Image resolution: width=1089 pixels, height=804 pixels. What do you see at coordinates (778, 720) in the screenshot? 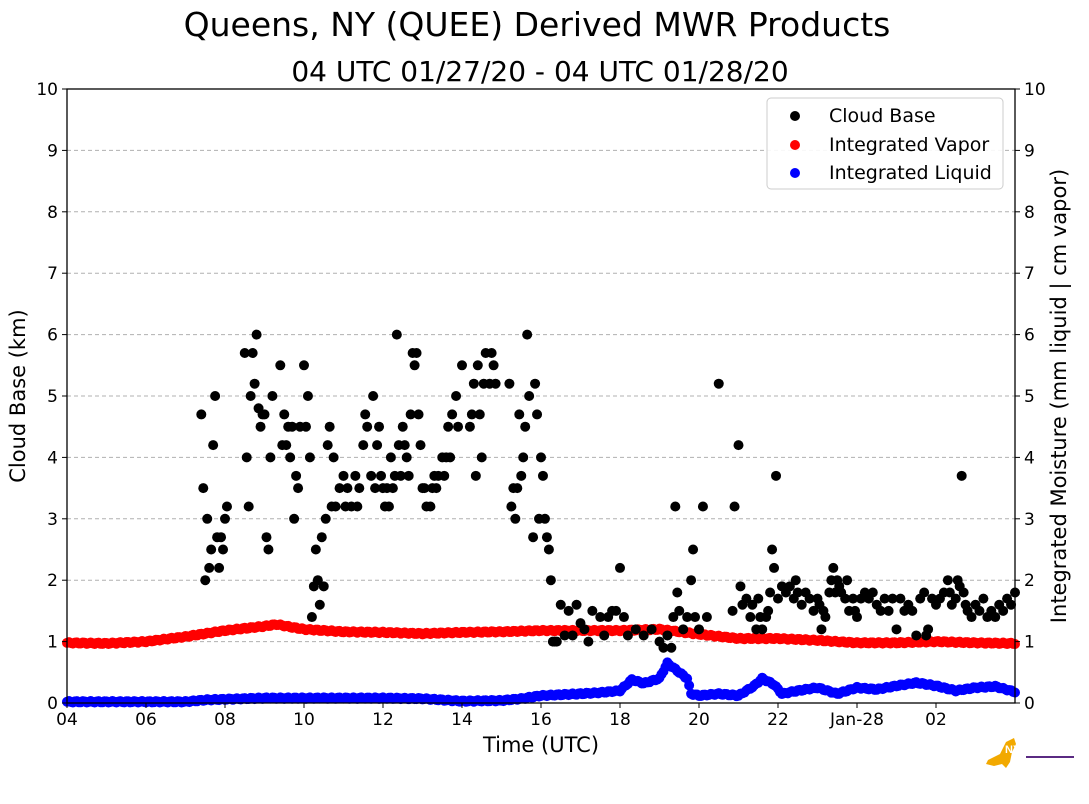
I see `x-tick-label: 22` at bounding box center [778, 720].